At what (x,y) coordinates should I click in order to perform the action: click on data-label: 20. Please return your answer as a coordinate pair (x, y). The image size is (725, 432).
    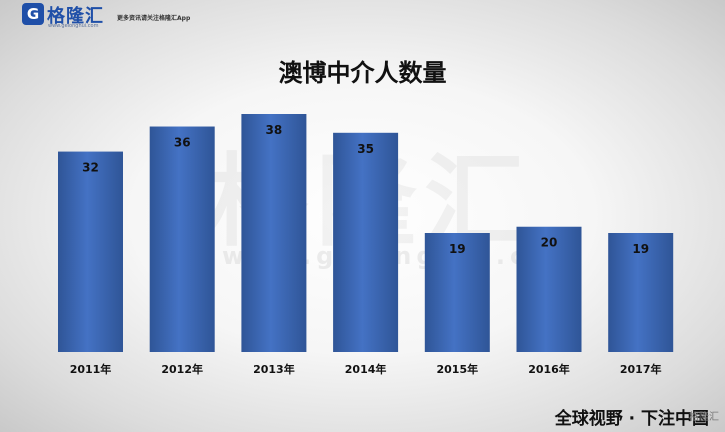
    Looking at the image, I should click on (549, 243).